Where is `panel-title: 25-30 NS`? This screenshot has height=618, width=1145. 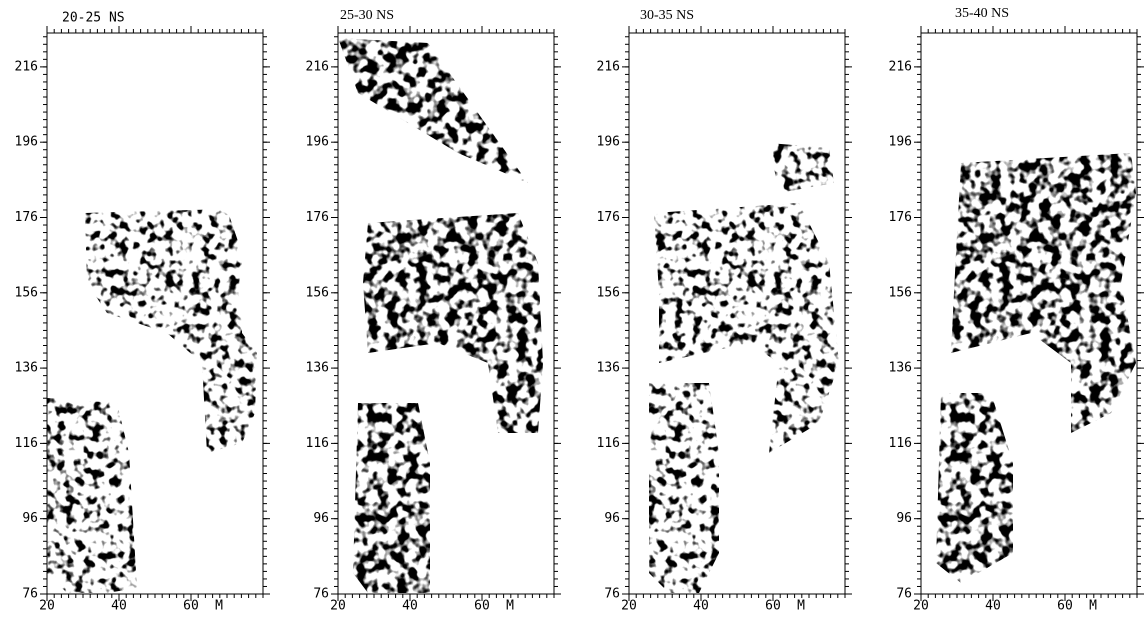 panel-title: 25-30 NS is located at coordinates (367, 15).